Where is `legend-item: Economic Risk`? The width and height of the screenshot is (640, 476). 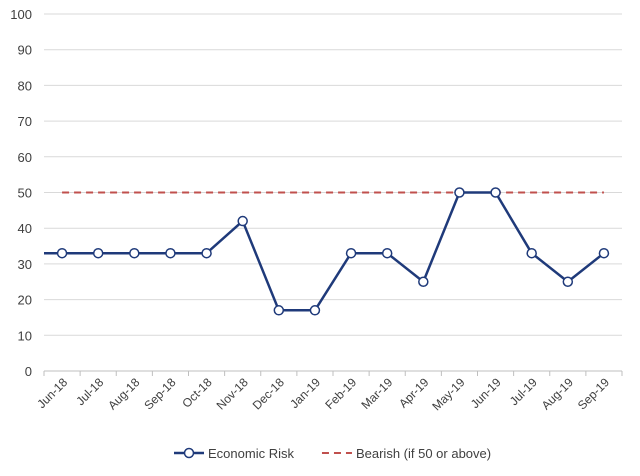 legend-item: Economic Risk is located at coordinates (234, 453).